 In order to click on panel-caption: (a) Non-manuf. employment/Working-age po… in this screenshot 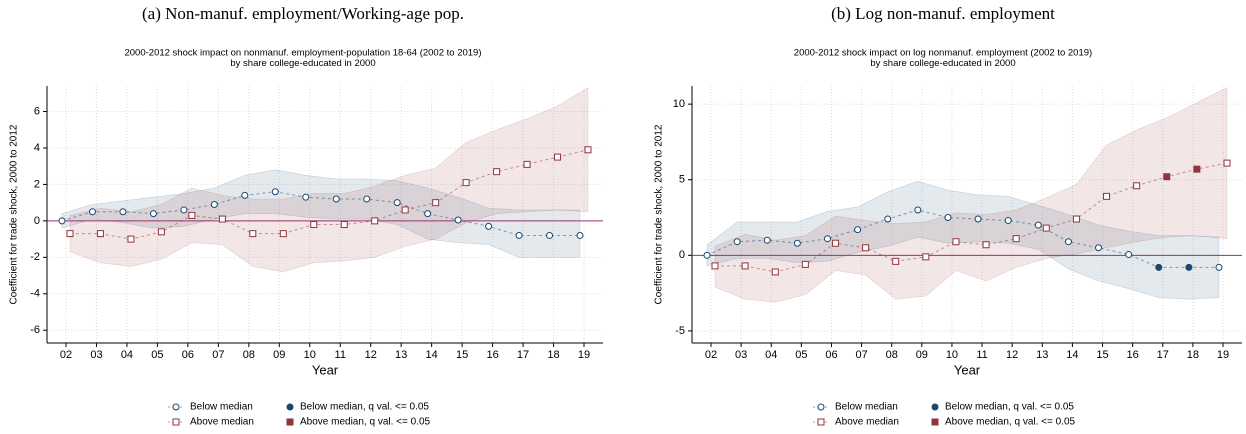, I will do `click(303, 13)`.